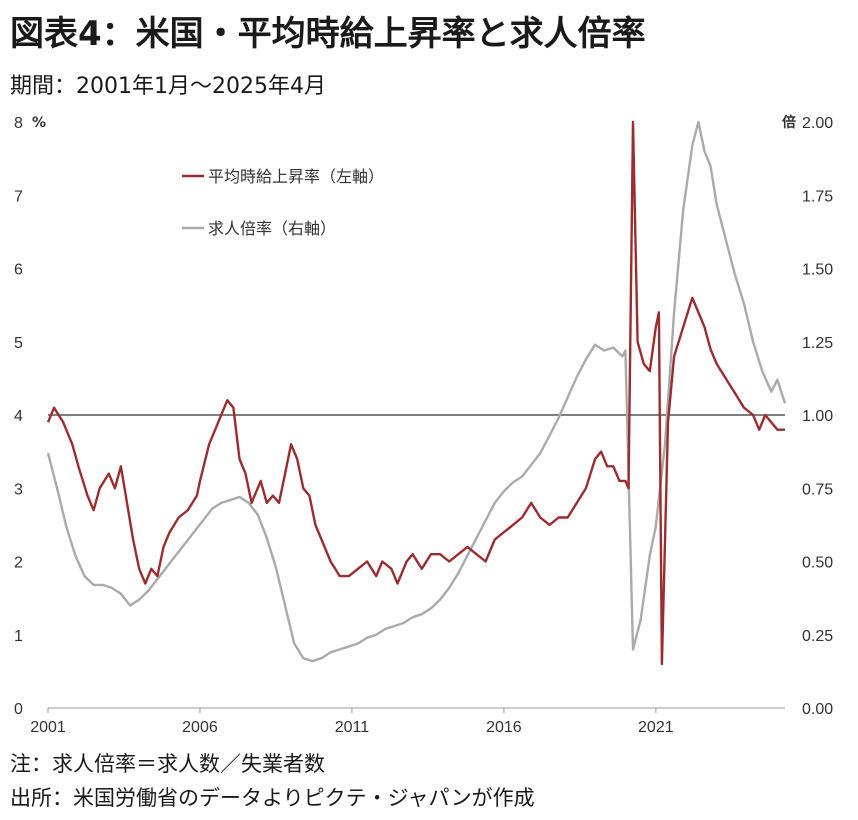 Image resolution: width=858 pixels, height=820 pixels. What do you see at coordinates (504, 727) in the screenshot?
I see `x-tick-label: 2016` at bounding box center [504, 727].